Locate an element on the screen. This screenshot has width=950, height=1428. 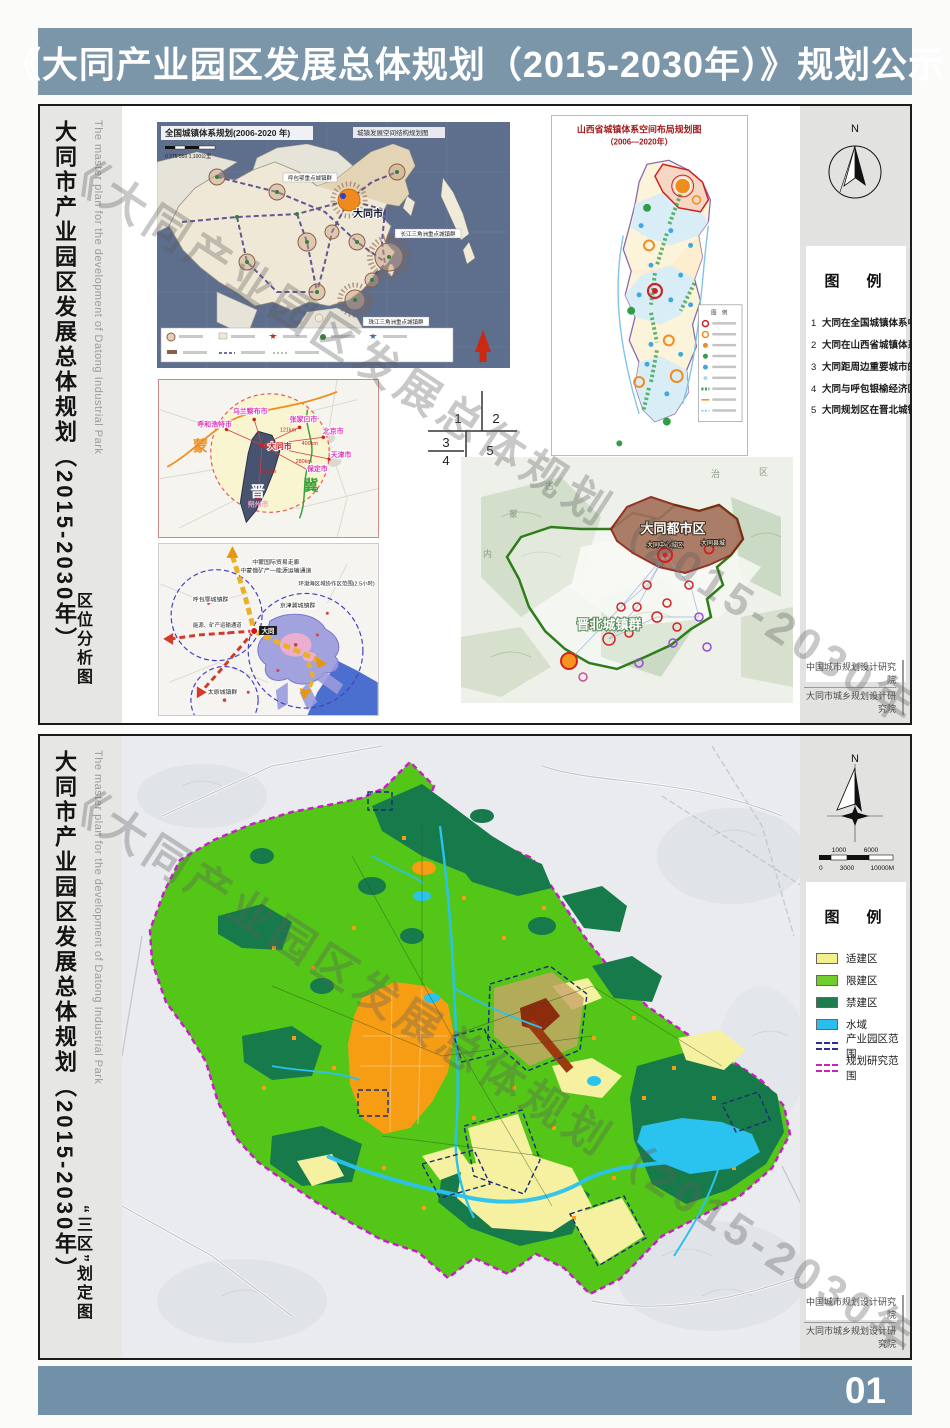
distance-lines is located at coordinates (278, 459).